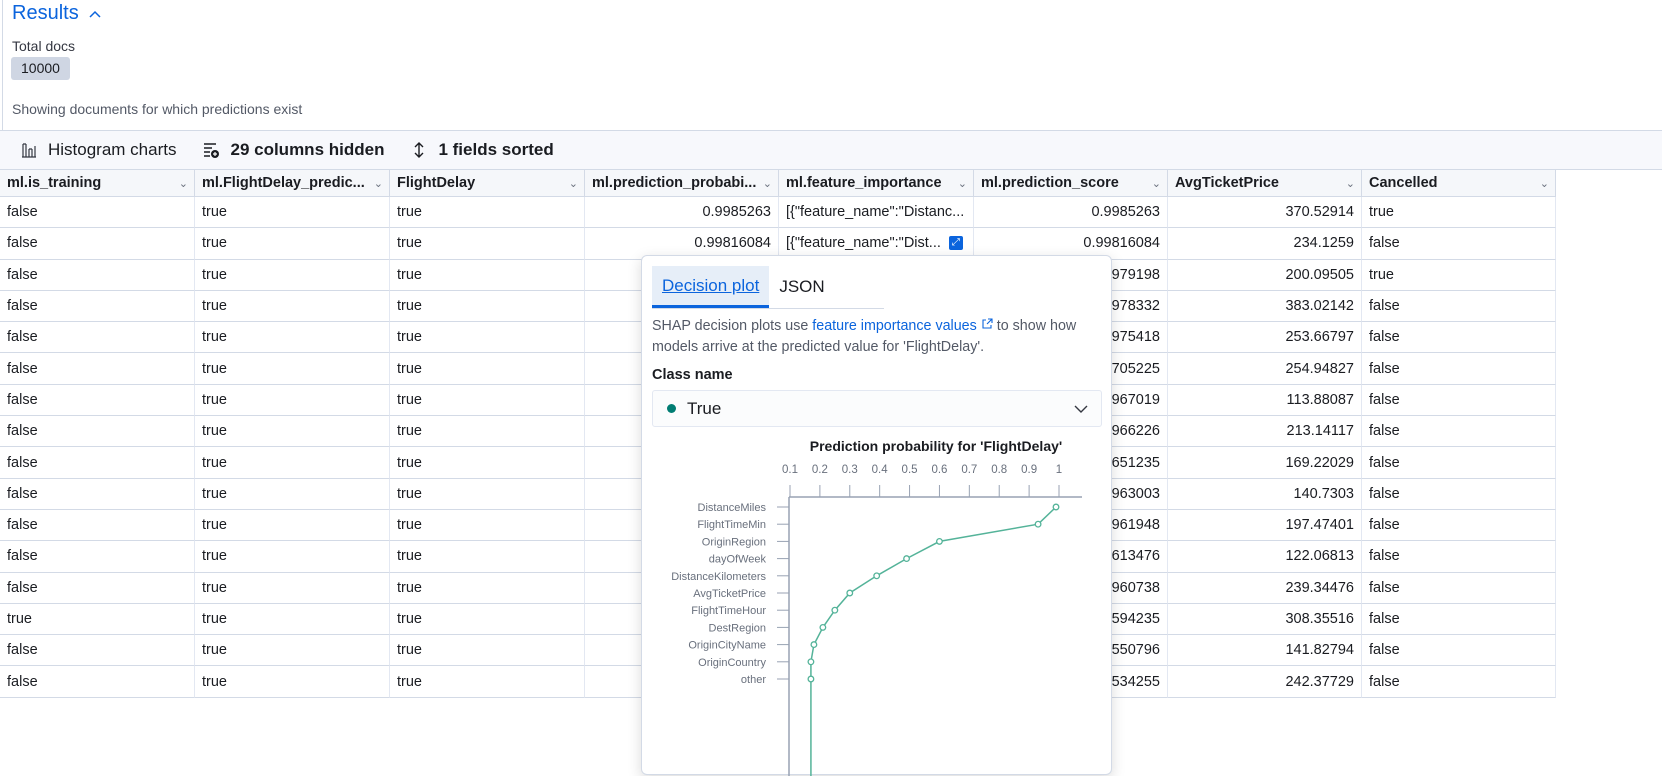 The width and height of the screenshot is (1662, 776). Describe the element at coordinates (1265, 494) in the screenshot. I see `table-cell: 140.7303` at that location.